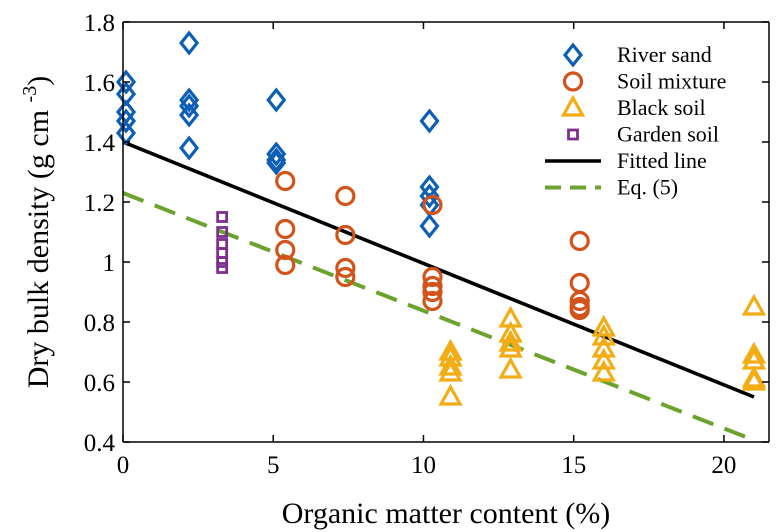  I want to click on legend-label: Soil mixture, so click(671, 81).